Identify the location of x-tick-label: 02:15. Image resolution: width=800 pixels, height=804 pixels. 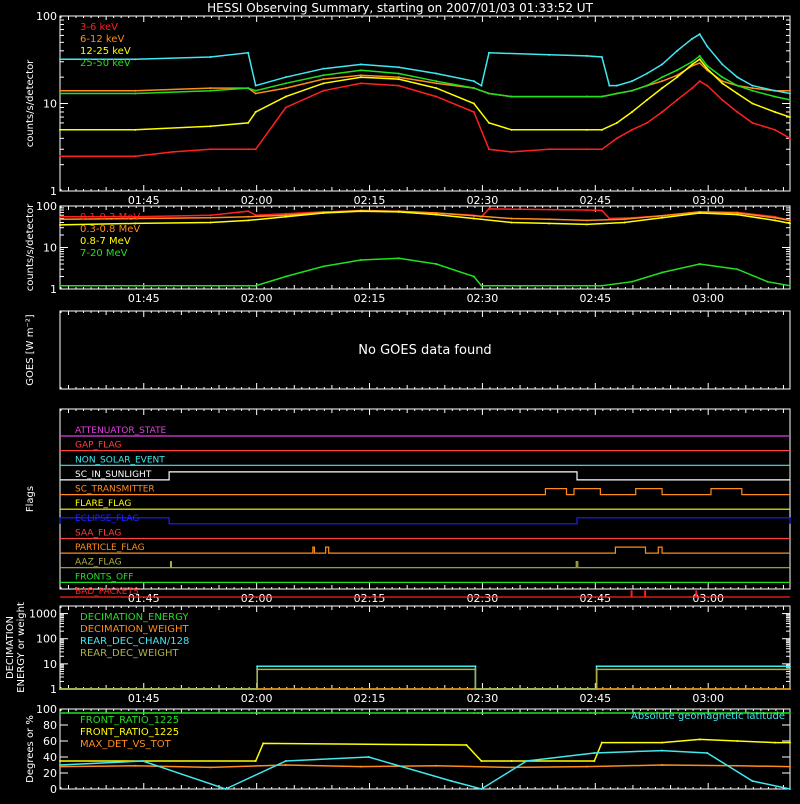
(370, 200).